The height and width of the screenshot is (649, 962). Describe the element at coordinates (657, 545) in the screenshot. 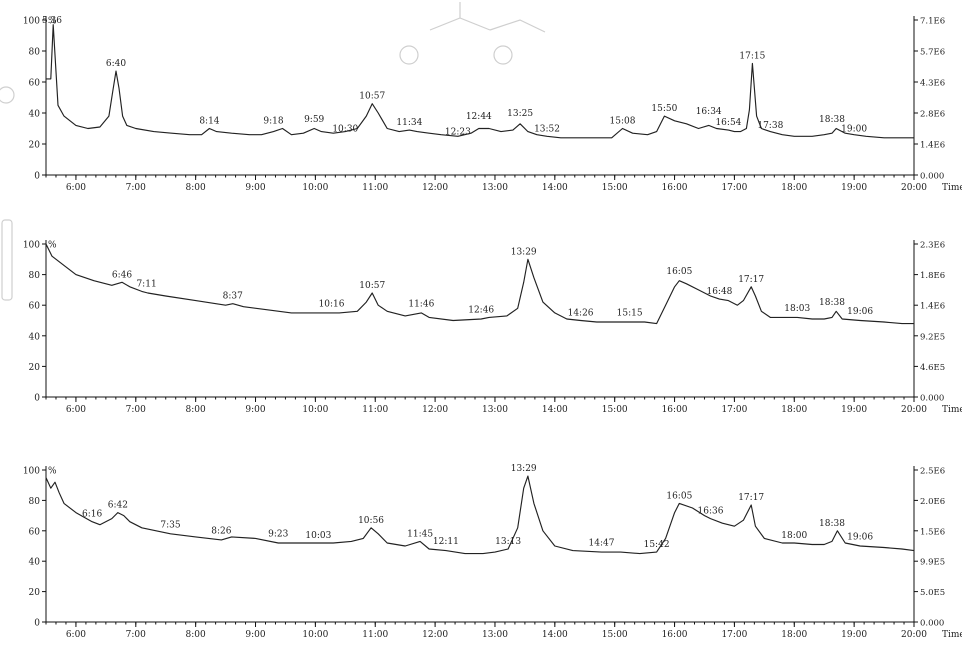

I see `peak-label: 15:42` at that location.